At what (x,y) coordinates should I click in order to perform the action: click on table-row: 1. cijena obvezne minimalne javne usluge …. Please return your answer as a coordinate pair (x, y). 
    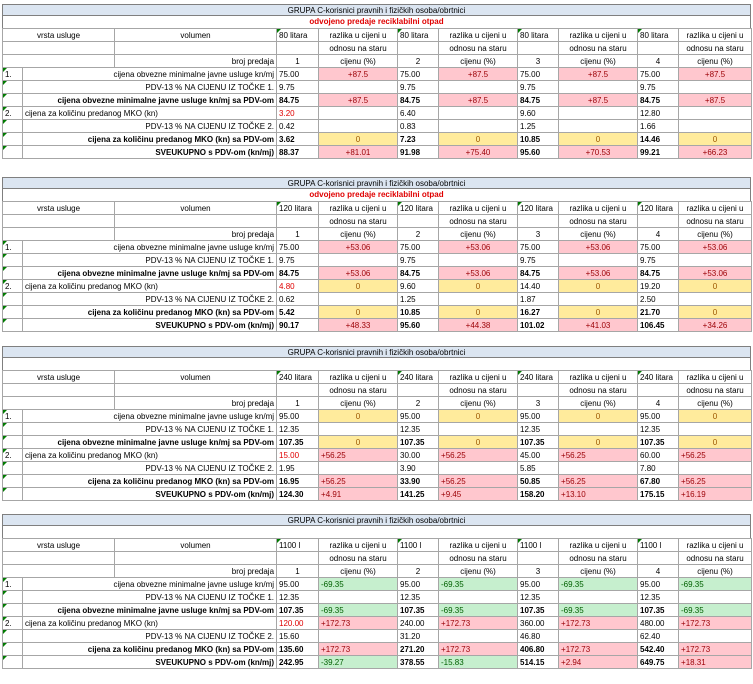
    Looking at the image, I should click on (377, 416).